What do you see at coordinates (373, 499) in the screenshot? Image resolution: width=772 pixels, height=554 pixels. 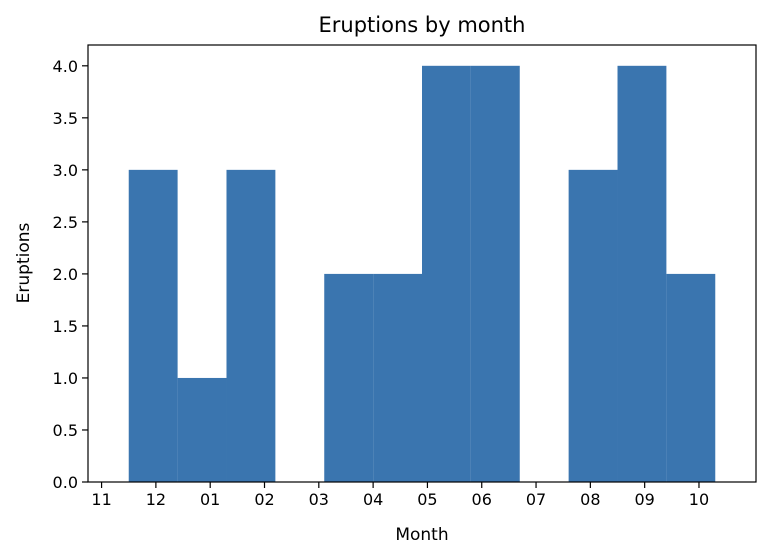 I see `x-tick-label: 04` at bounding box center [373, 499].